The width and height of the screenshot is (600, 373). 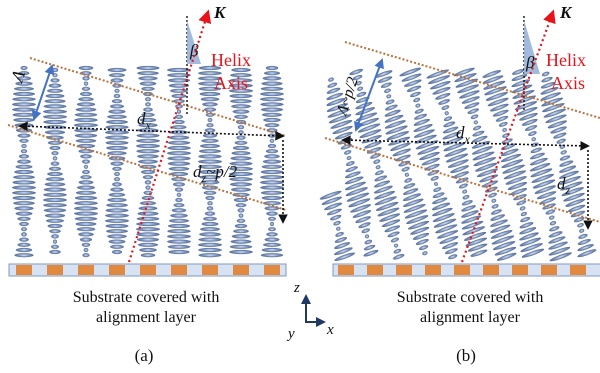 I want to click on beta-label-a: β, so click(x=194, y=50).